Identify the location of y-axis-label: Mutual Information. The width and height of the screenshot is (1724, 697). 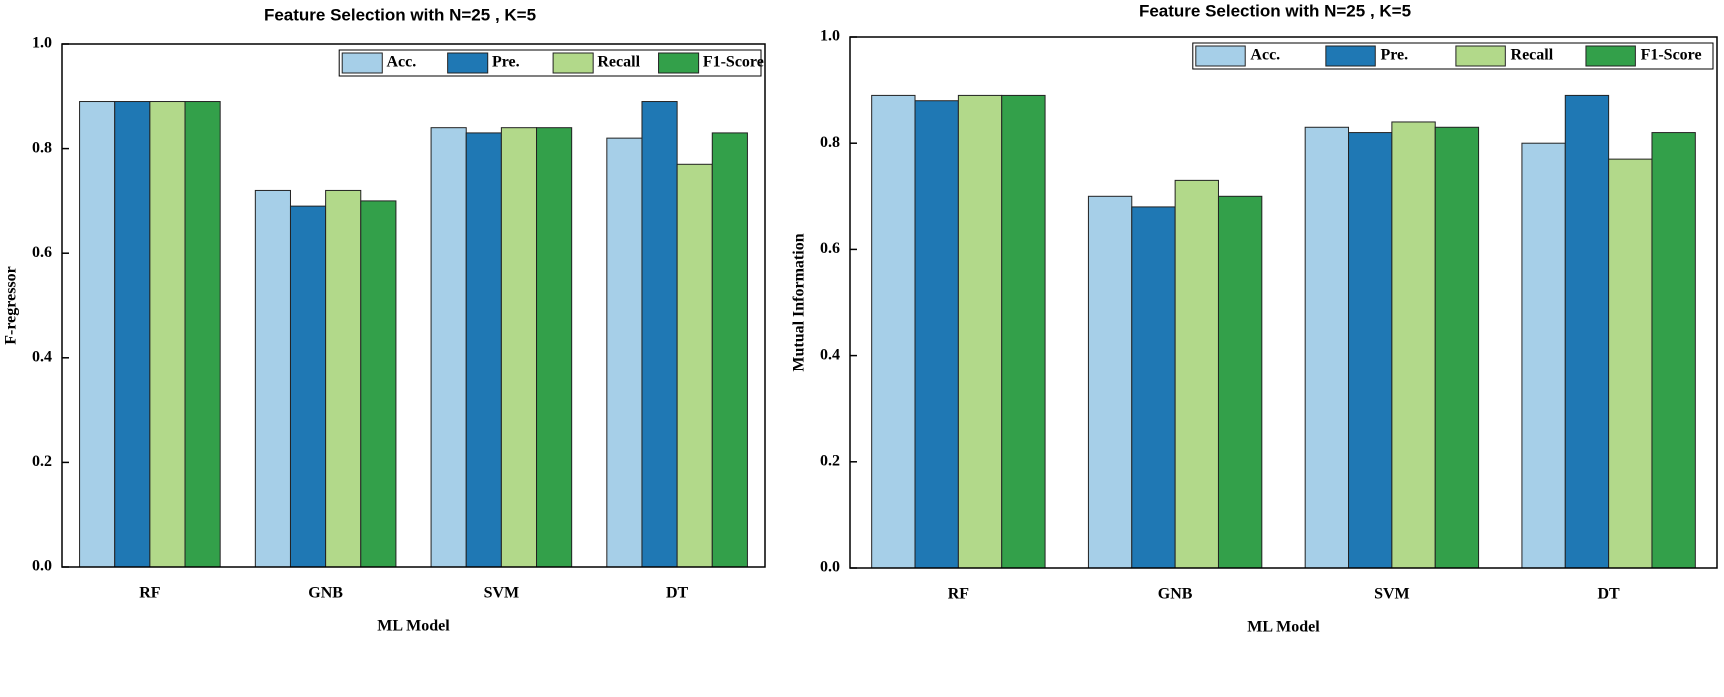
(799, 302).